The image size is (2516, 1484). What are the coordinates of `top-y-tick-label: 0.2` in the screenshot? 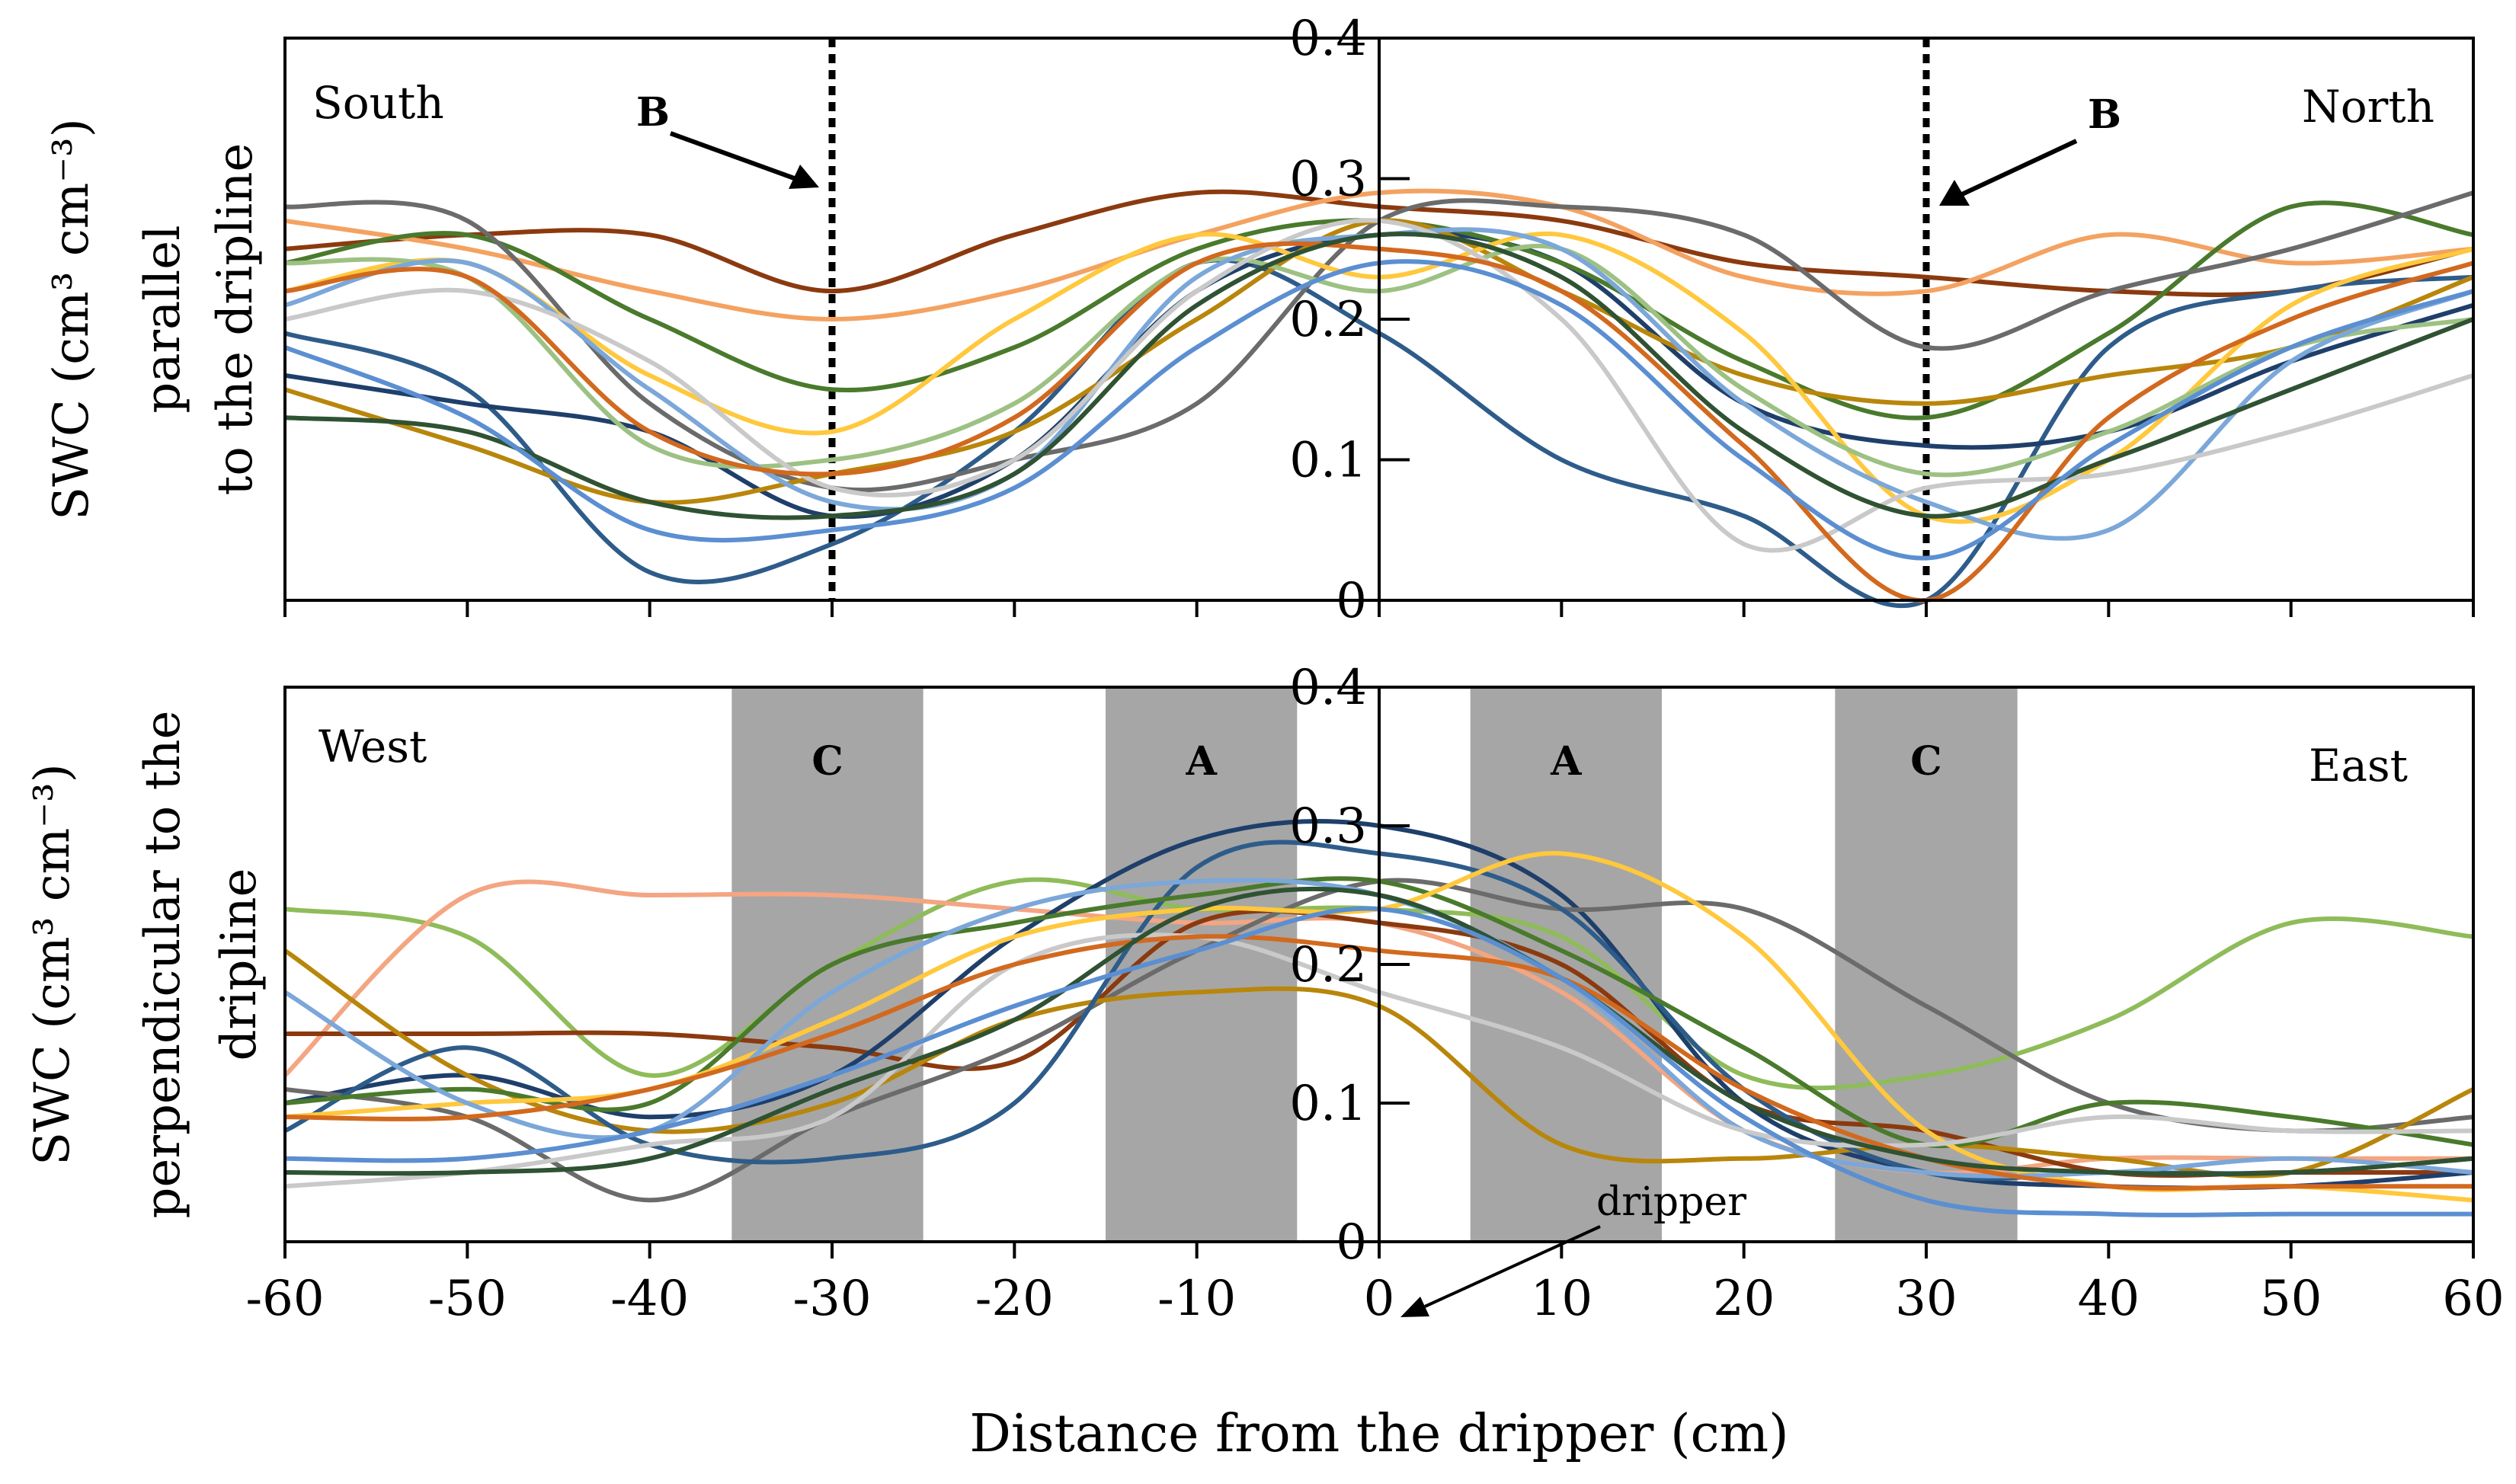 It's located at (1328, 320).